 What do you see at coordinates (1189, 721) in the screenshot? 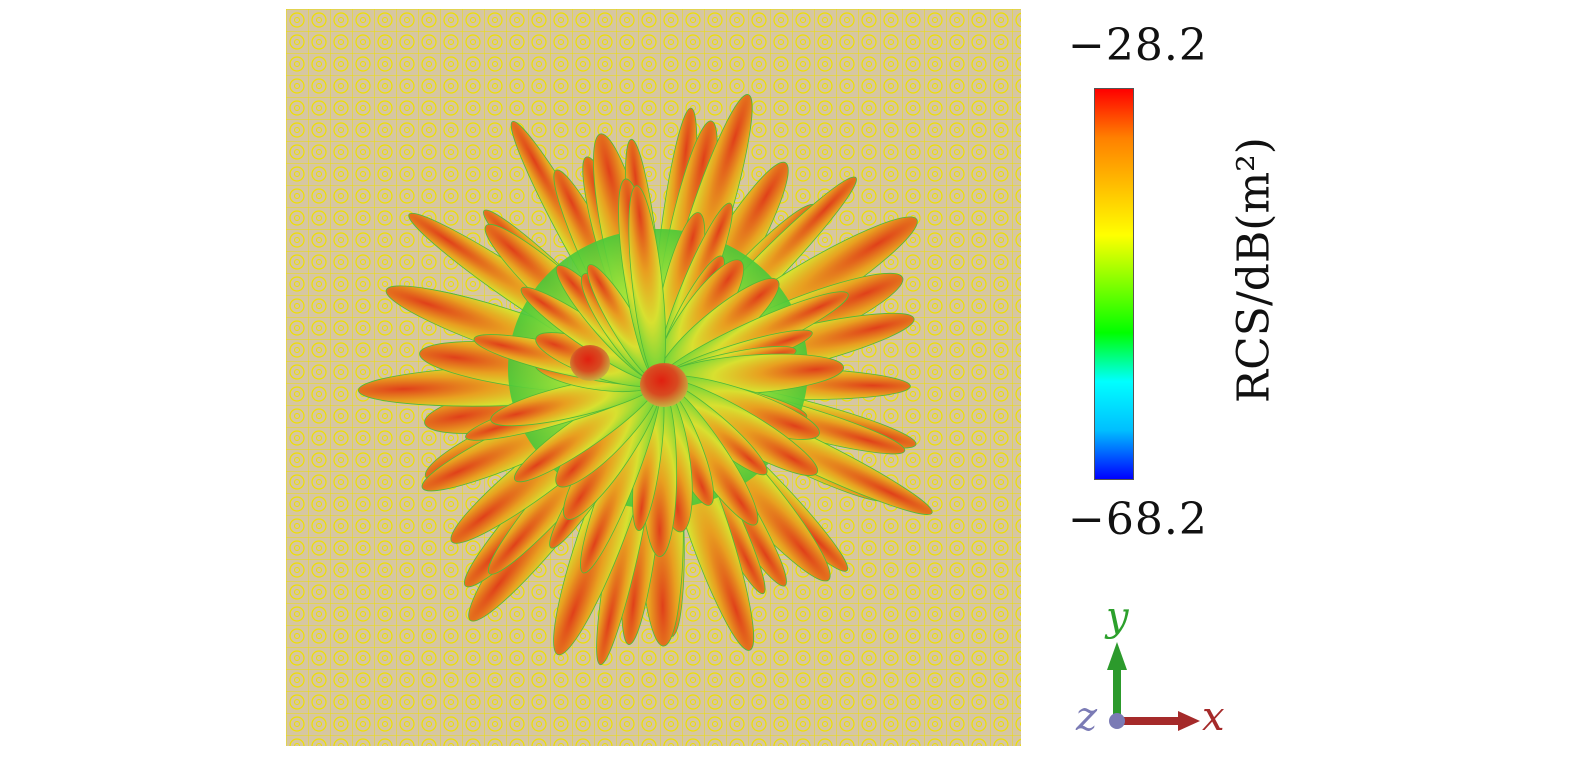
I see `x-axis-arrow-head` at bounding box center [1189, 721].